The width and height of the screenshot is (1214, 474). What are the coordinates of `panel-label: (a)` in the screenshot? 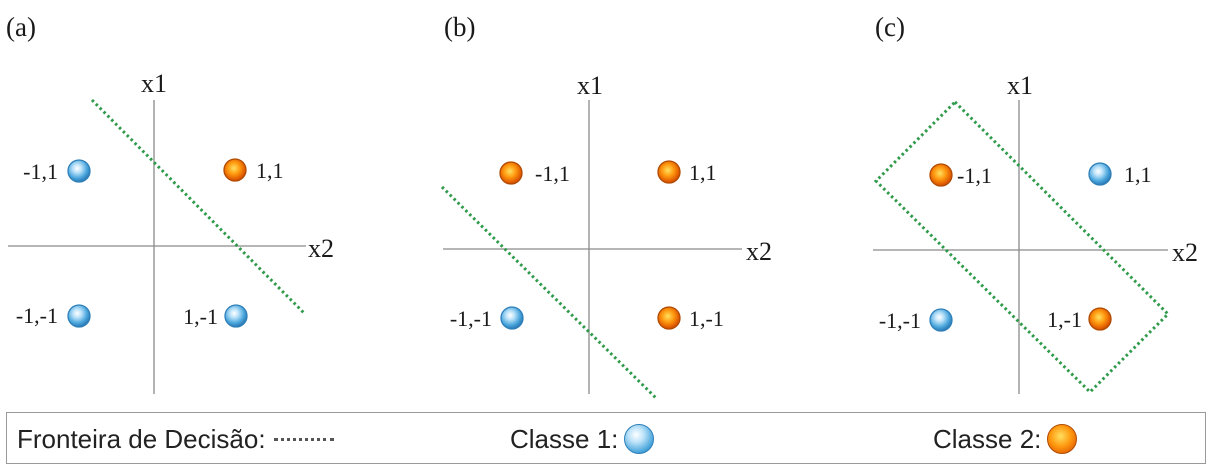 It's located at (21, 27).